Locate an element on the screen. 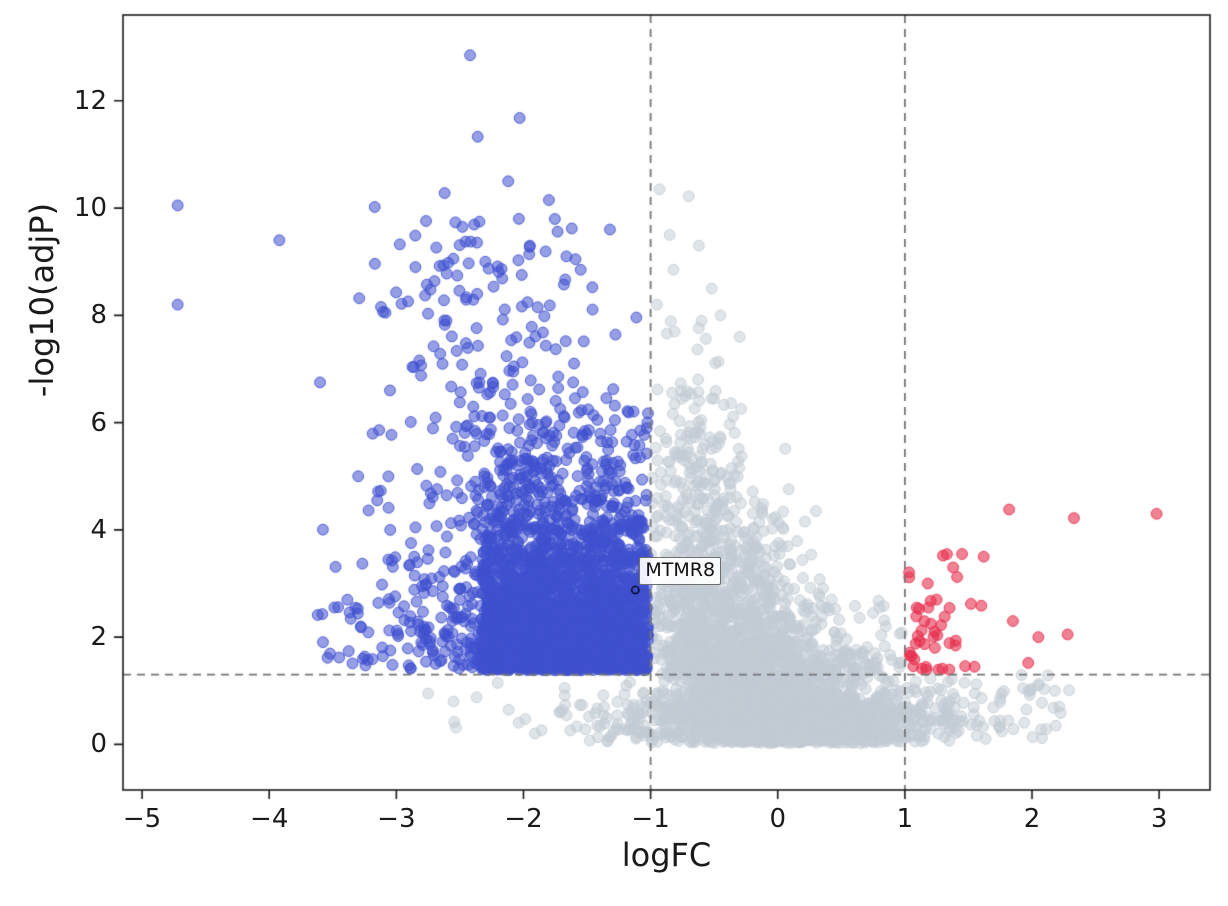  x-tick-label: −5 is located at coordinates (142, 819).